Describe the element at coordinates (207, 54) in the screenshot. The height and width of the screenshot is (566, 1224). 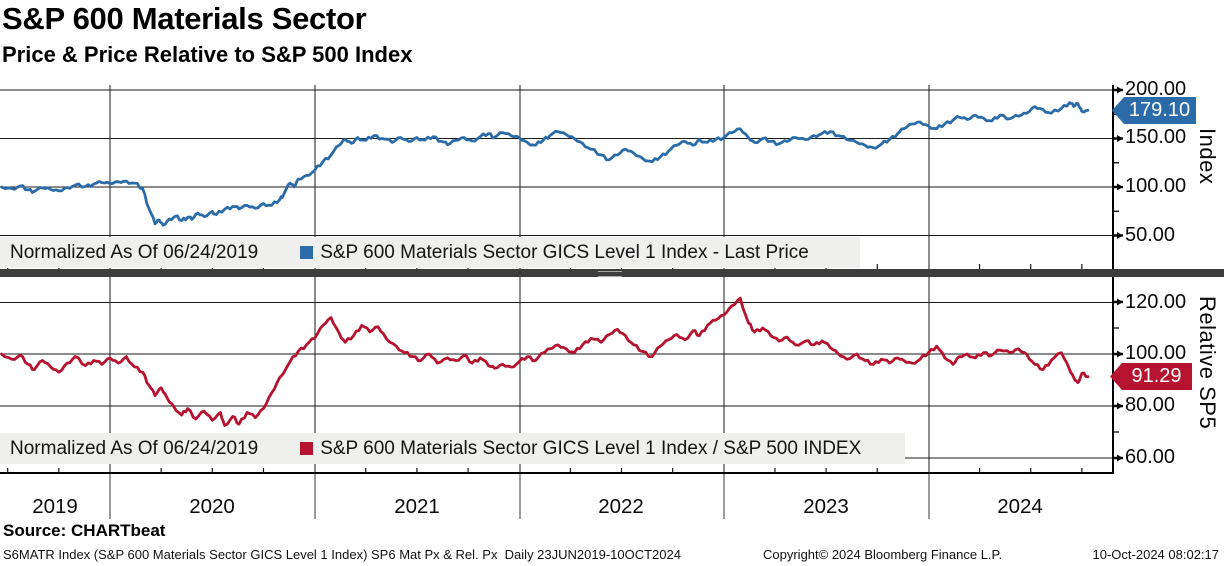
I see `page-subtitle: Price & Price Relative to S&P 500 Index` at that location.